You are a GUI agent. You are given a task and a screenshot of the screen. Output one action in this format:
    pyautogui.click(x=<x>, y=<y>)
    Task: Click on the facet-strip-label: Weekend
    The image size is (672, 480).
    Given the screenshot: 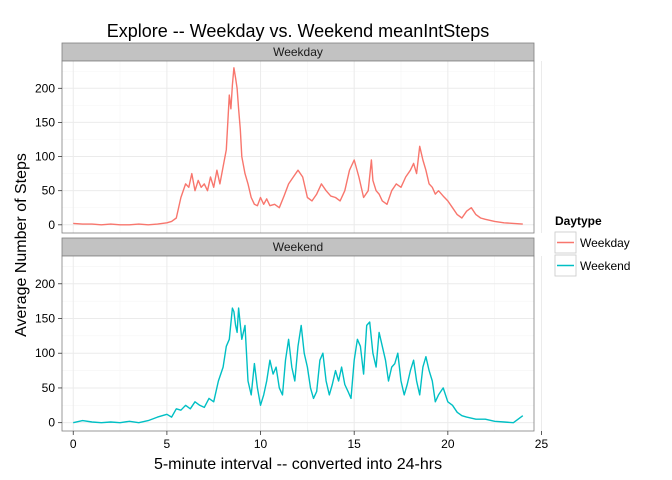 What is the action you would take?
    pyautogui.click(x=298, y=247)
    